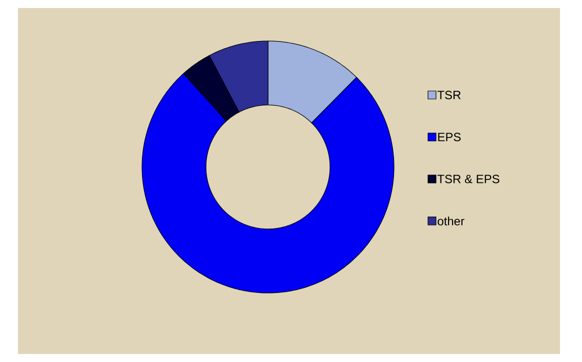 The height and width of the screenshot is (362, 582). What do you see at coordinates (449, 137) in the screenshot?
I see `legend-label: EPS` at bounding box center [449, 137].